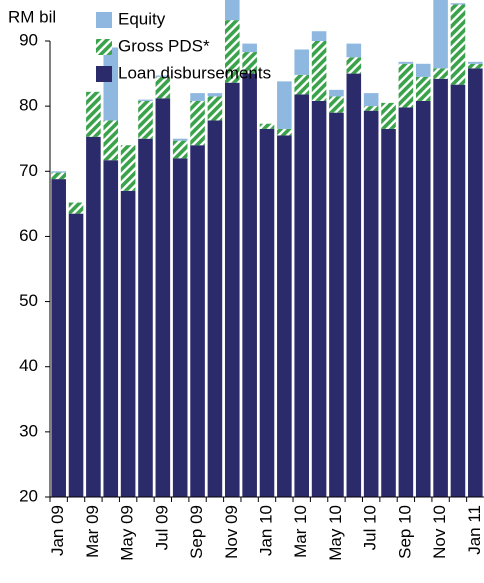  I want to click on y-tick-label: 70, so click(28, 170).